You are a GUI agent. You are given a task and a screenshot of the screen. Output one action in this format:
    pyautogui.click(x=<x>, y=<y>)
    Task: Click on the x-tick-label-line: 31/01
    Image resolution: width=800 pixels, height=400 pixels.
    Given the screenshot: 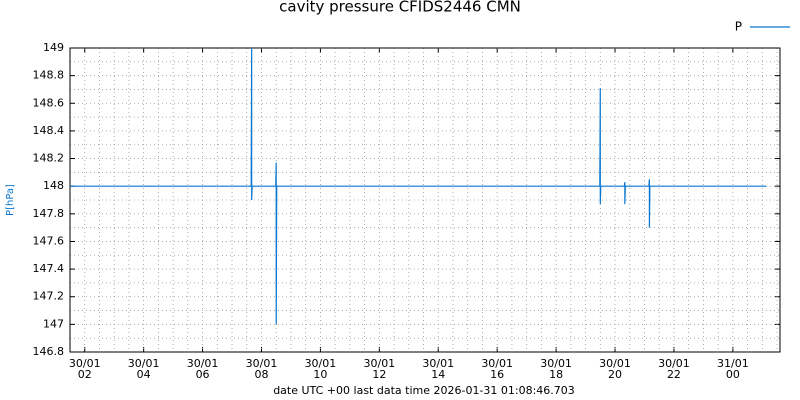 What is the action you would take?
    pyautogui.click(x=733, y=363)
    